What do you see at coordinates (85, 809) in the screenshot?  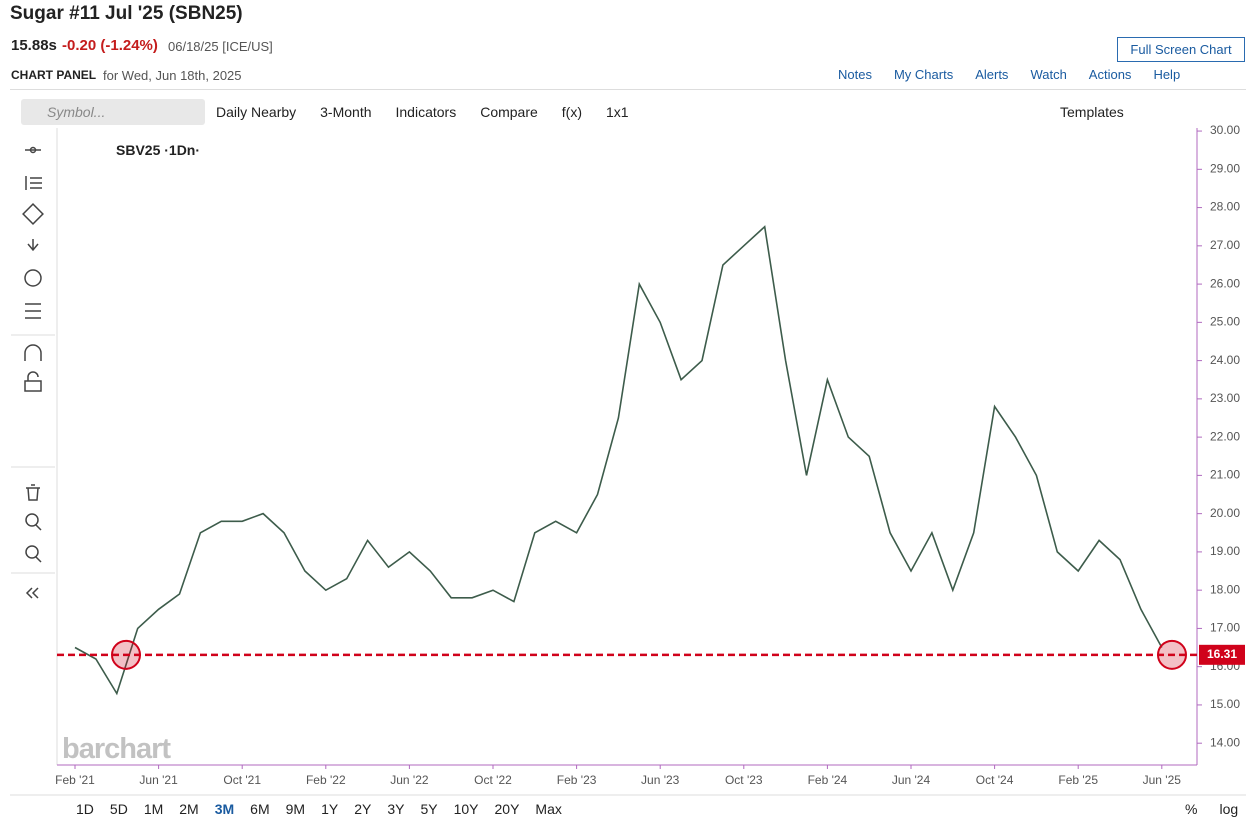 I see `timeframe-button: 1D` at bounding box center [85, 809].